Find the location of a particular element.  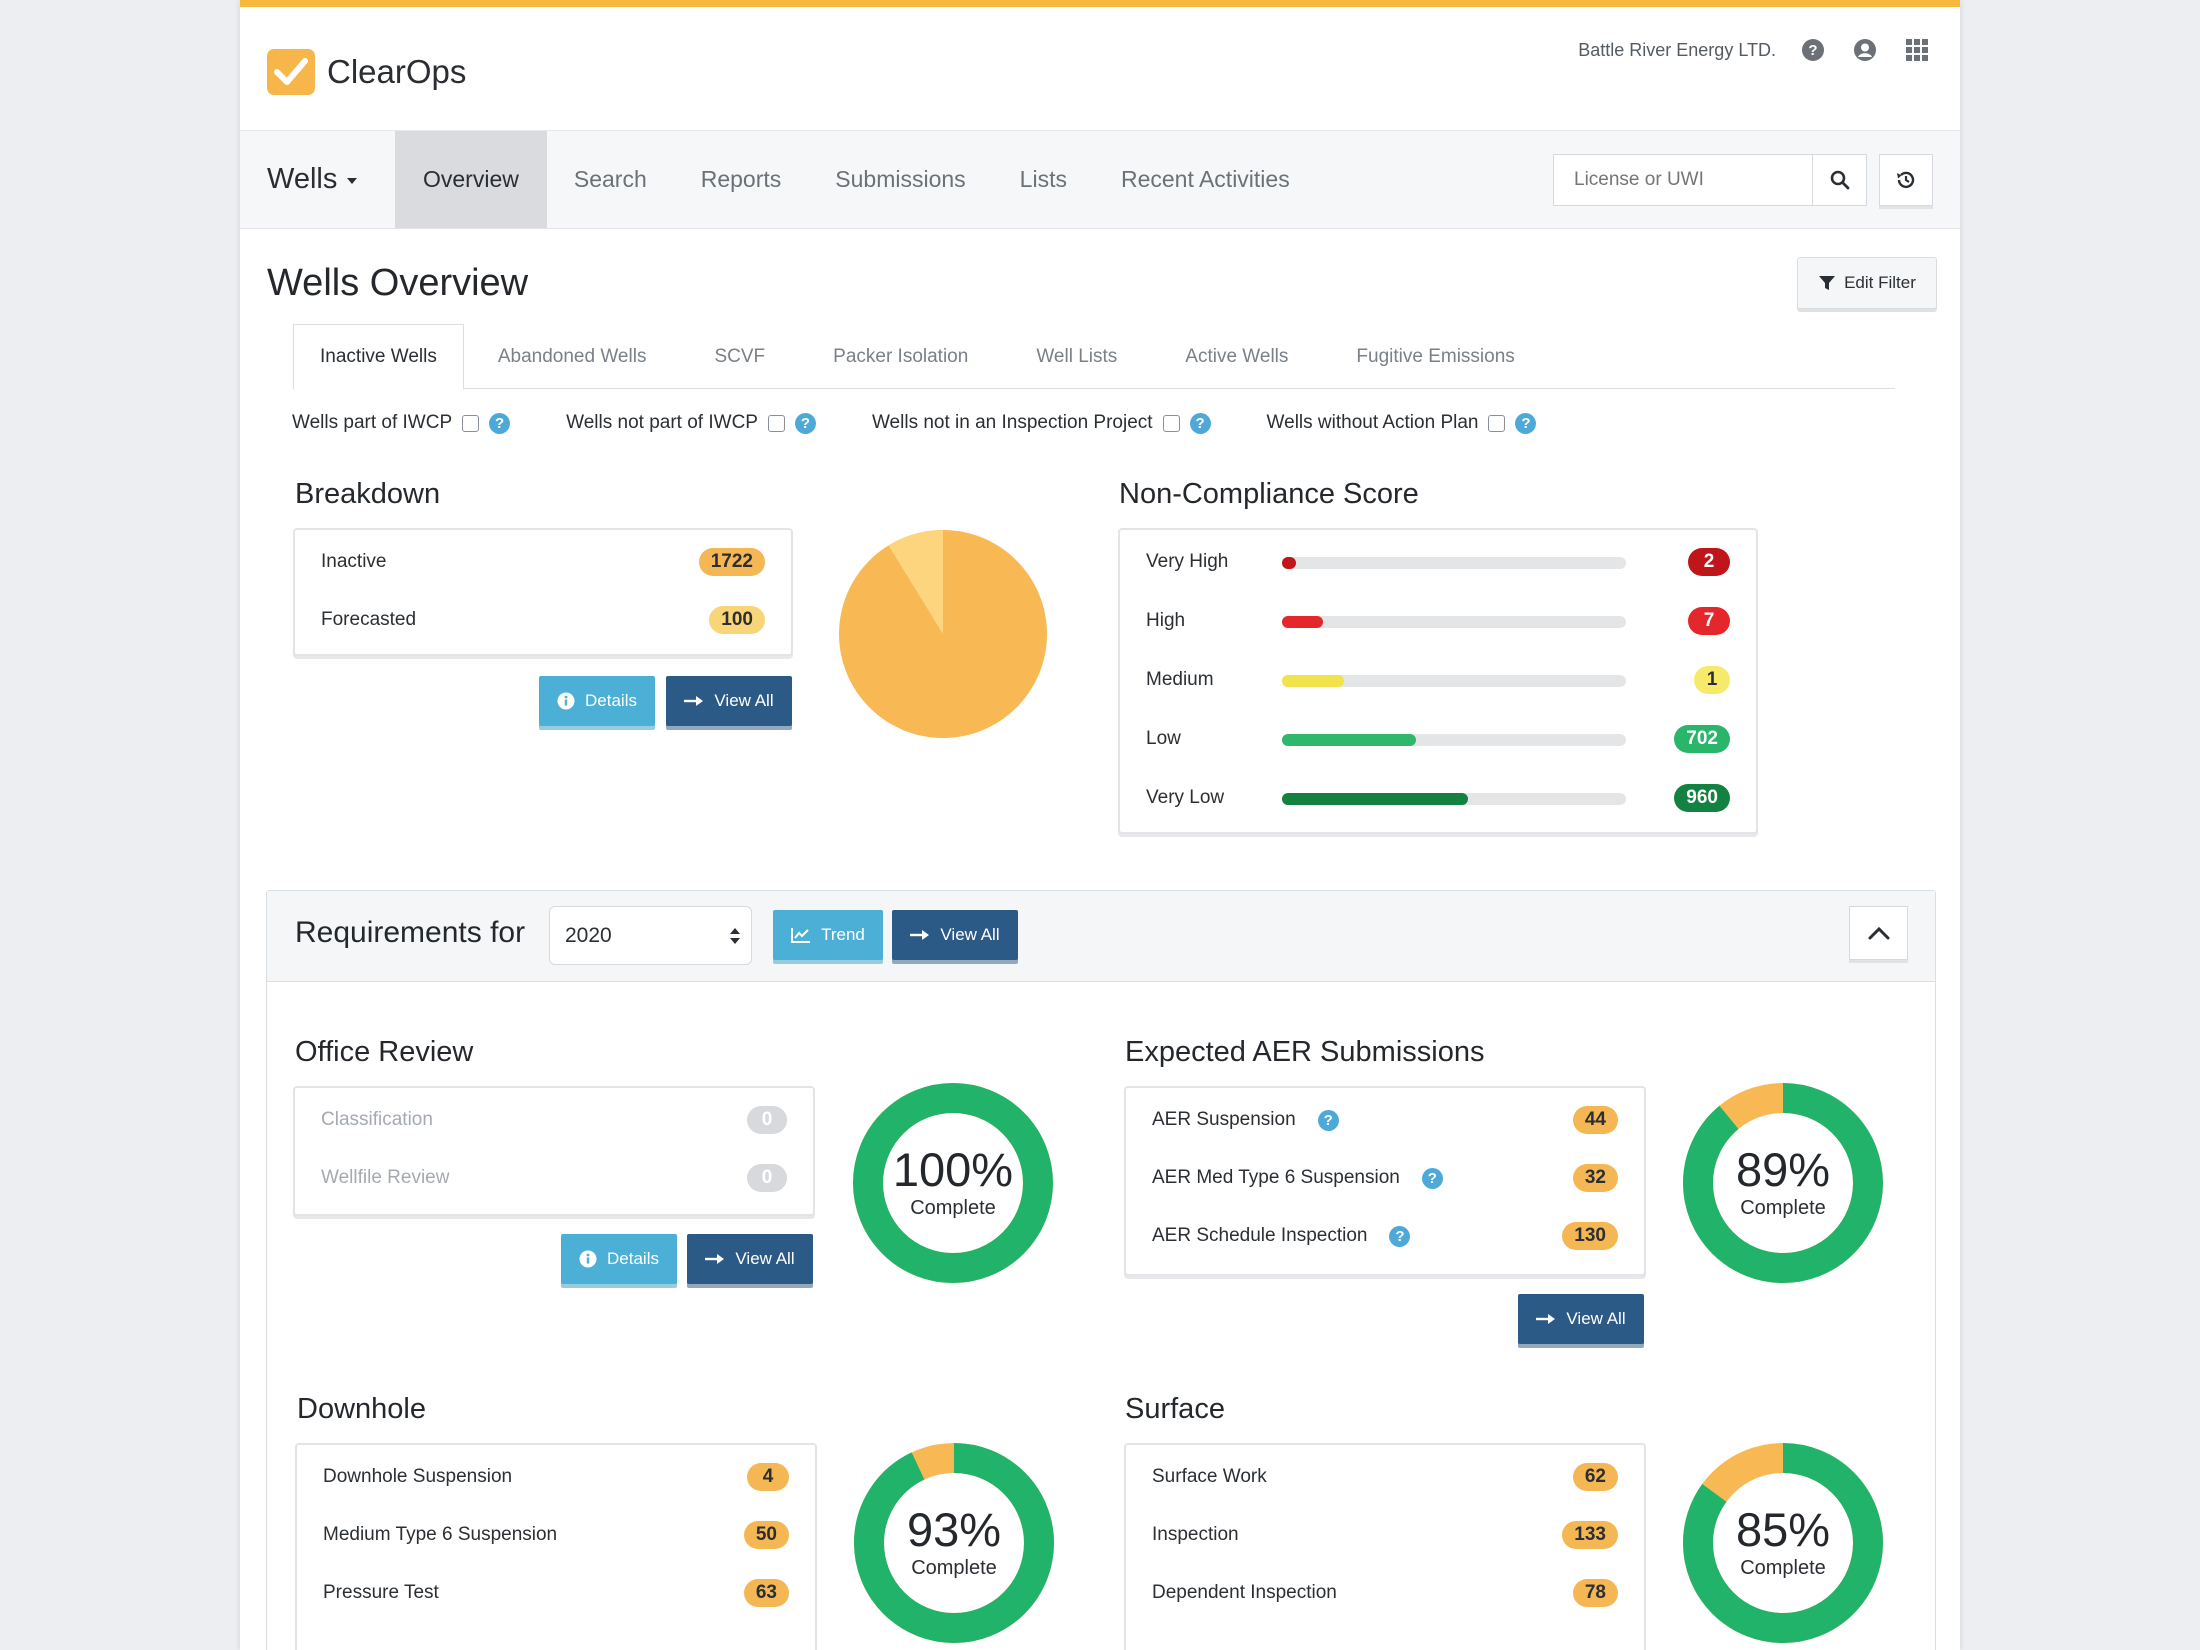

tab-active-wells: Active Wells is located at coordinates (1237, 356).